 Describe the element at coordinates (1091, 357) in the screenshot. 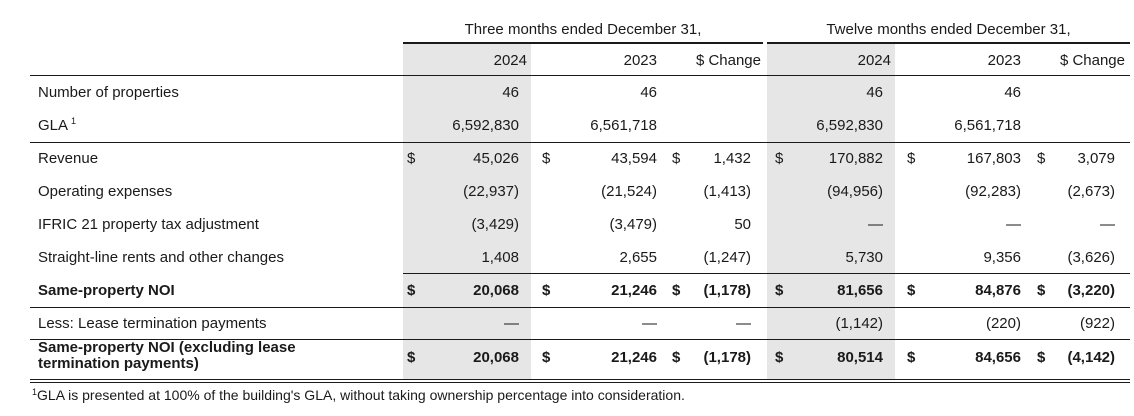

I see `table-cell: (4,142)` at that location.